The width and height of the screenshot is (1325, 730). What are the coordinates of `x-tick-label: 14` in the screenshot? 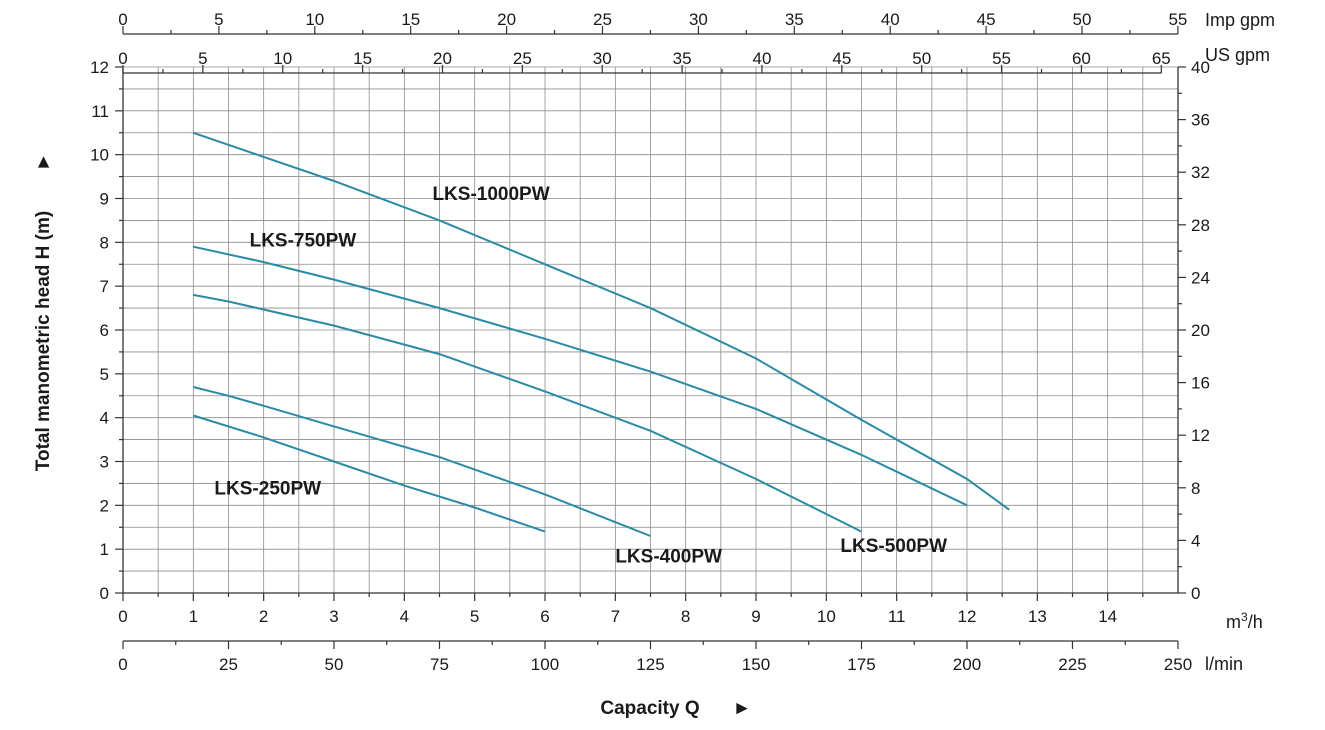 It's located at (1107, 616).